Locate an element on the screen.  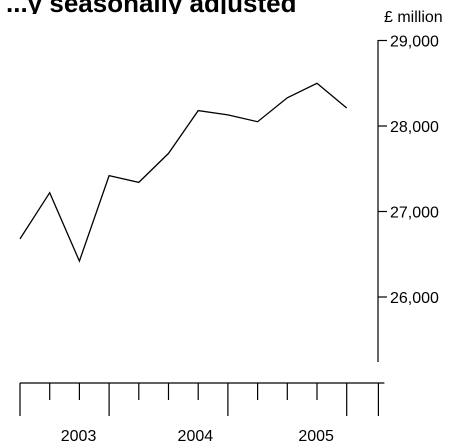
y-tick-label: 29,000 is located at coordinates (414, 42).